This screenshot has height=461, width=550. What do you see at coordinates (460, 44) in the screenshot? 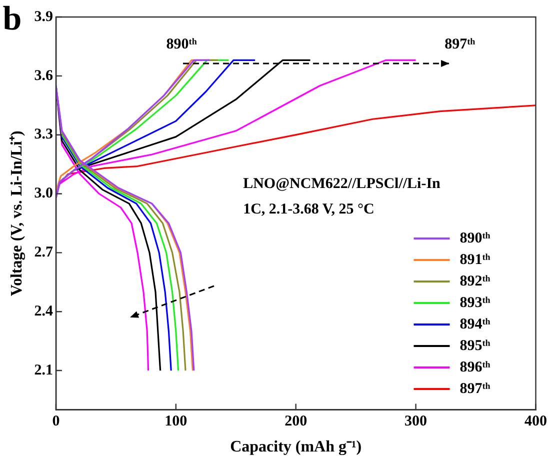
I see `annotation: 897ᵗʰ` at bounding box center [460, 44].